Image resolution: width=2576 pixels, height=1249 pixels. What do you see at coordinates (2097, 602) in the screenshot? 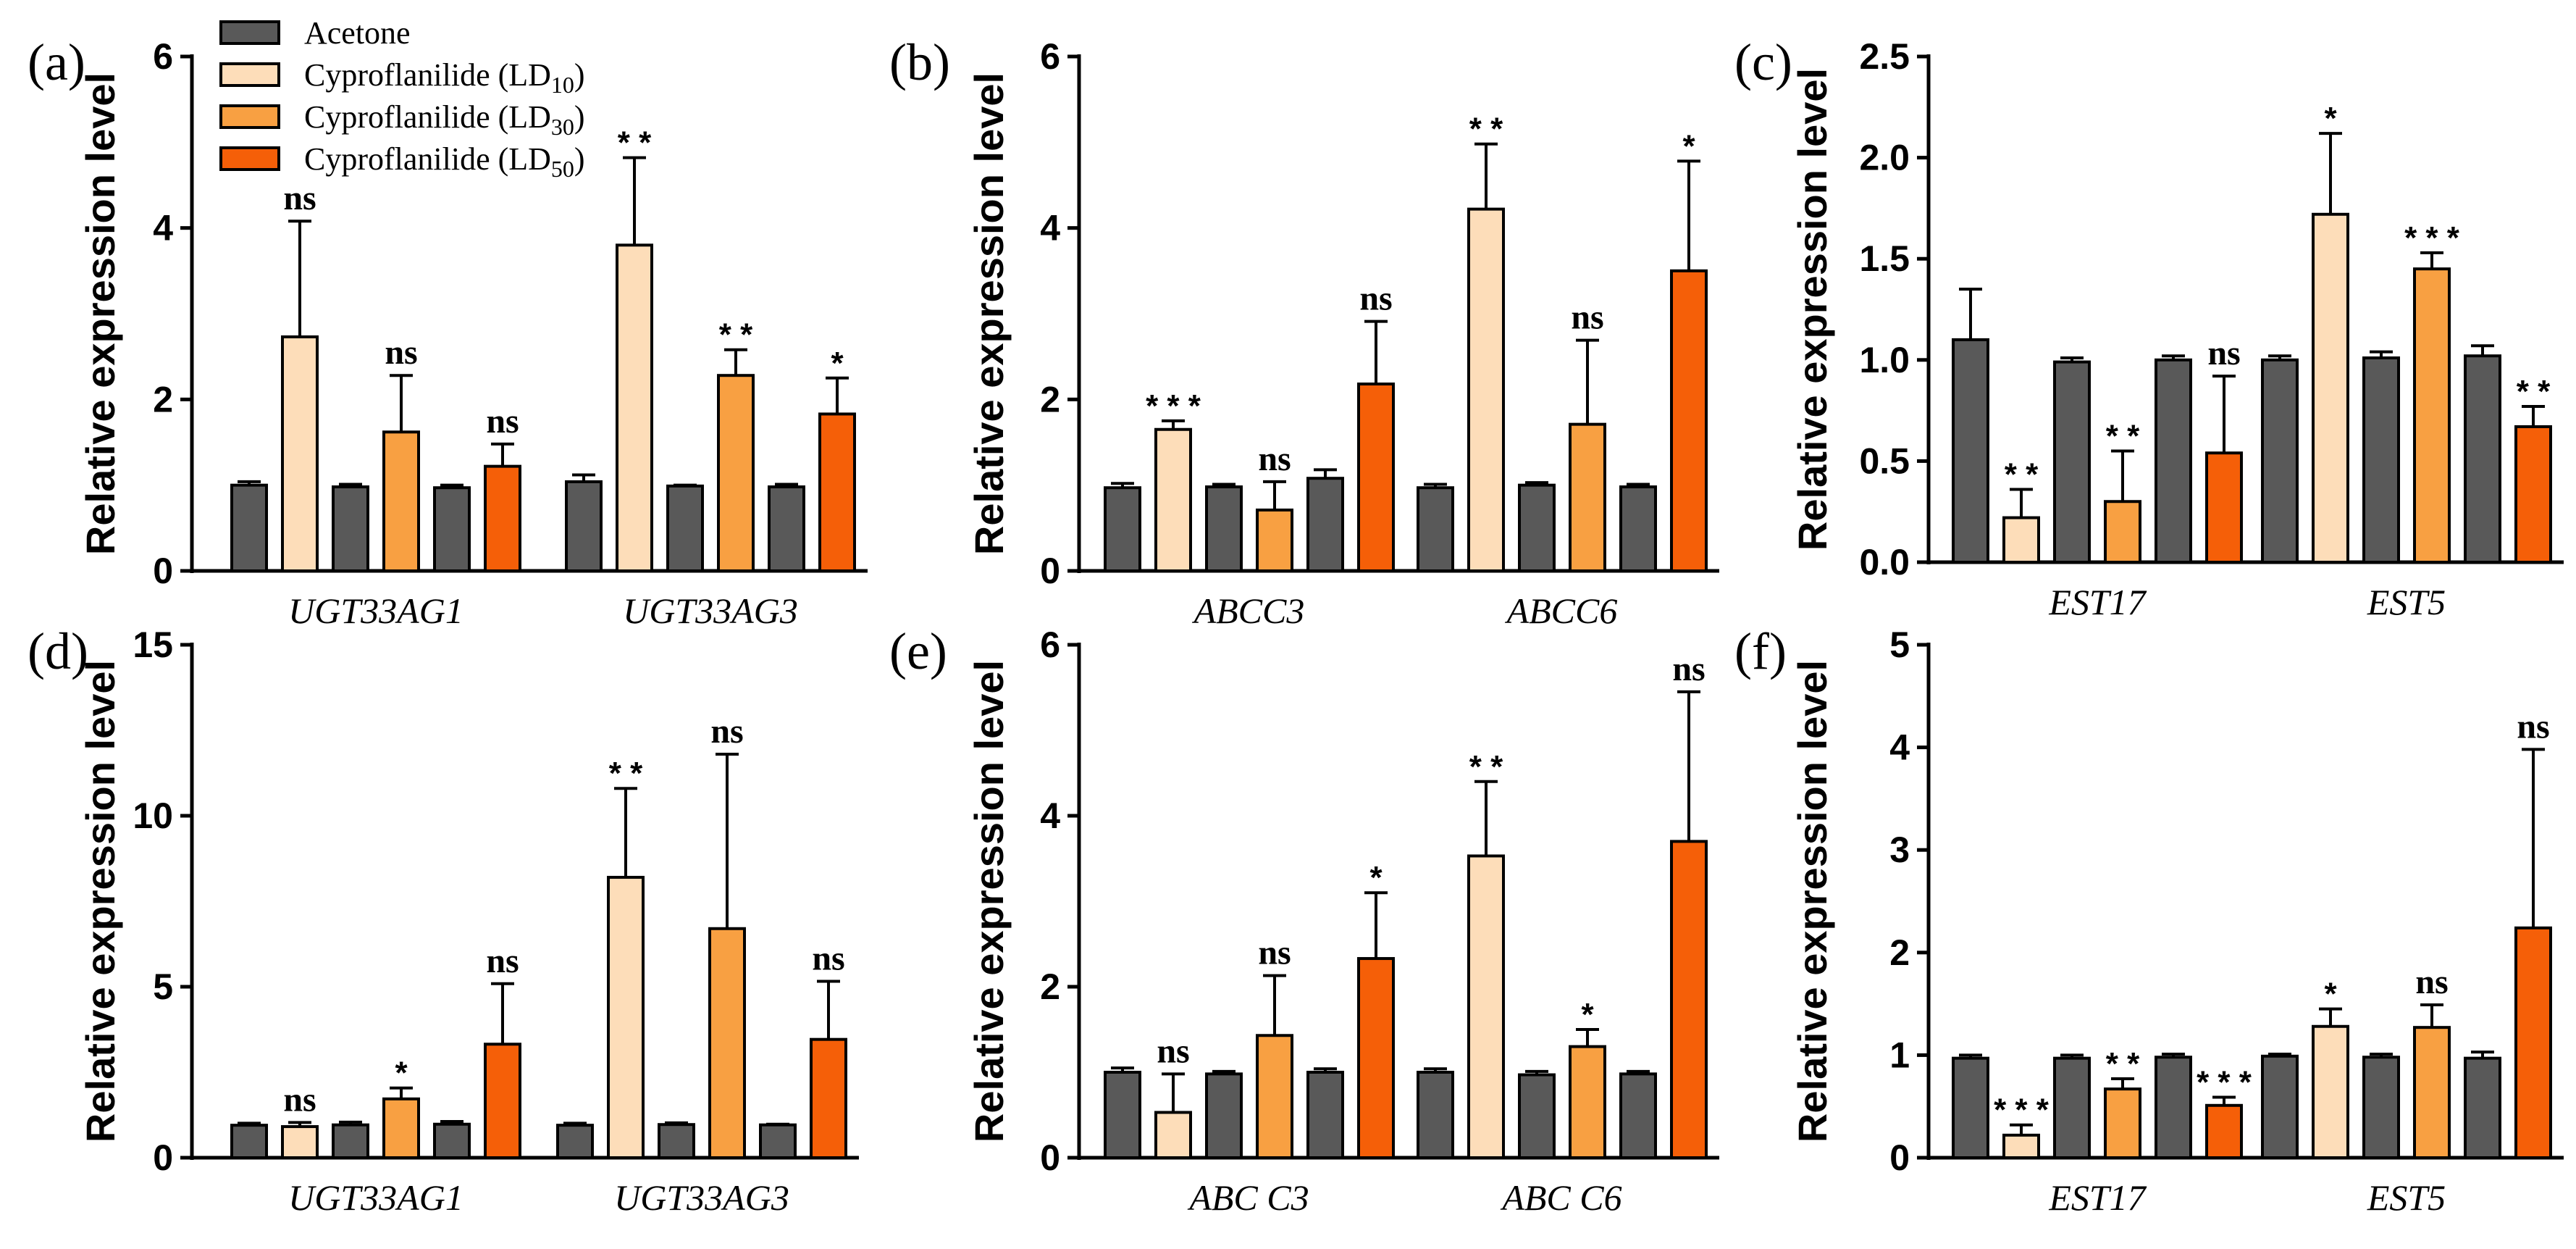
I see `panel-c-group-label: EST17` at bounding box center [2097, 602].